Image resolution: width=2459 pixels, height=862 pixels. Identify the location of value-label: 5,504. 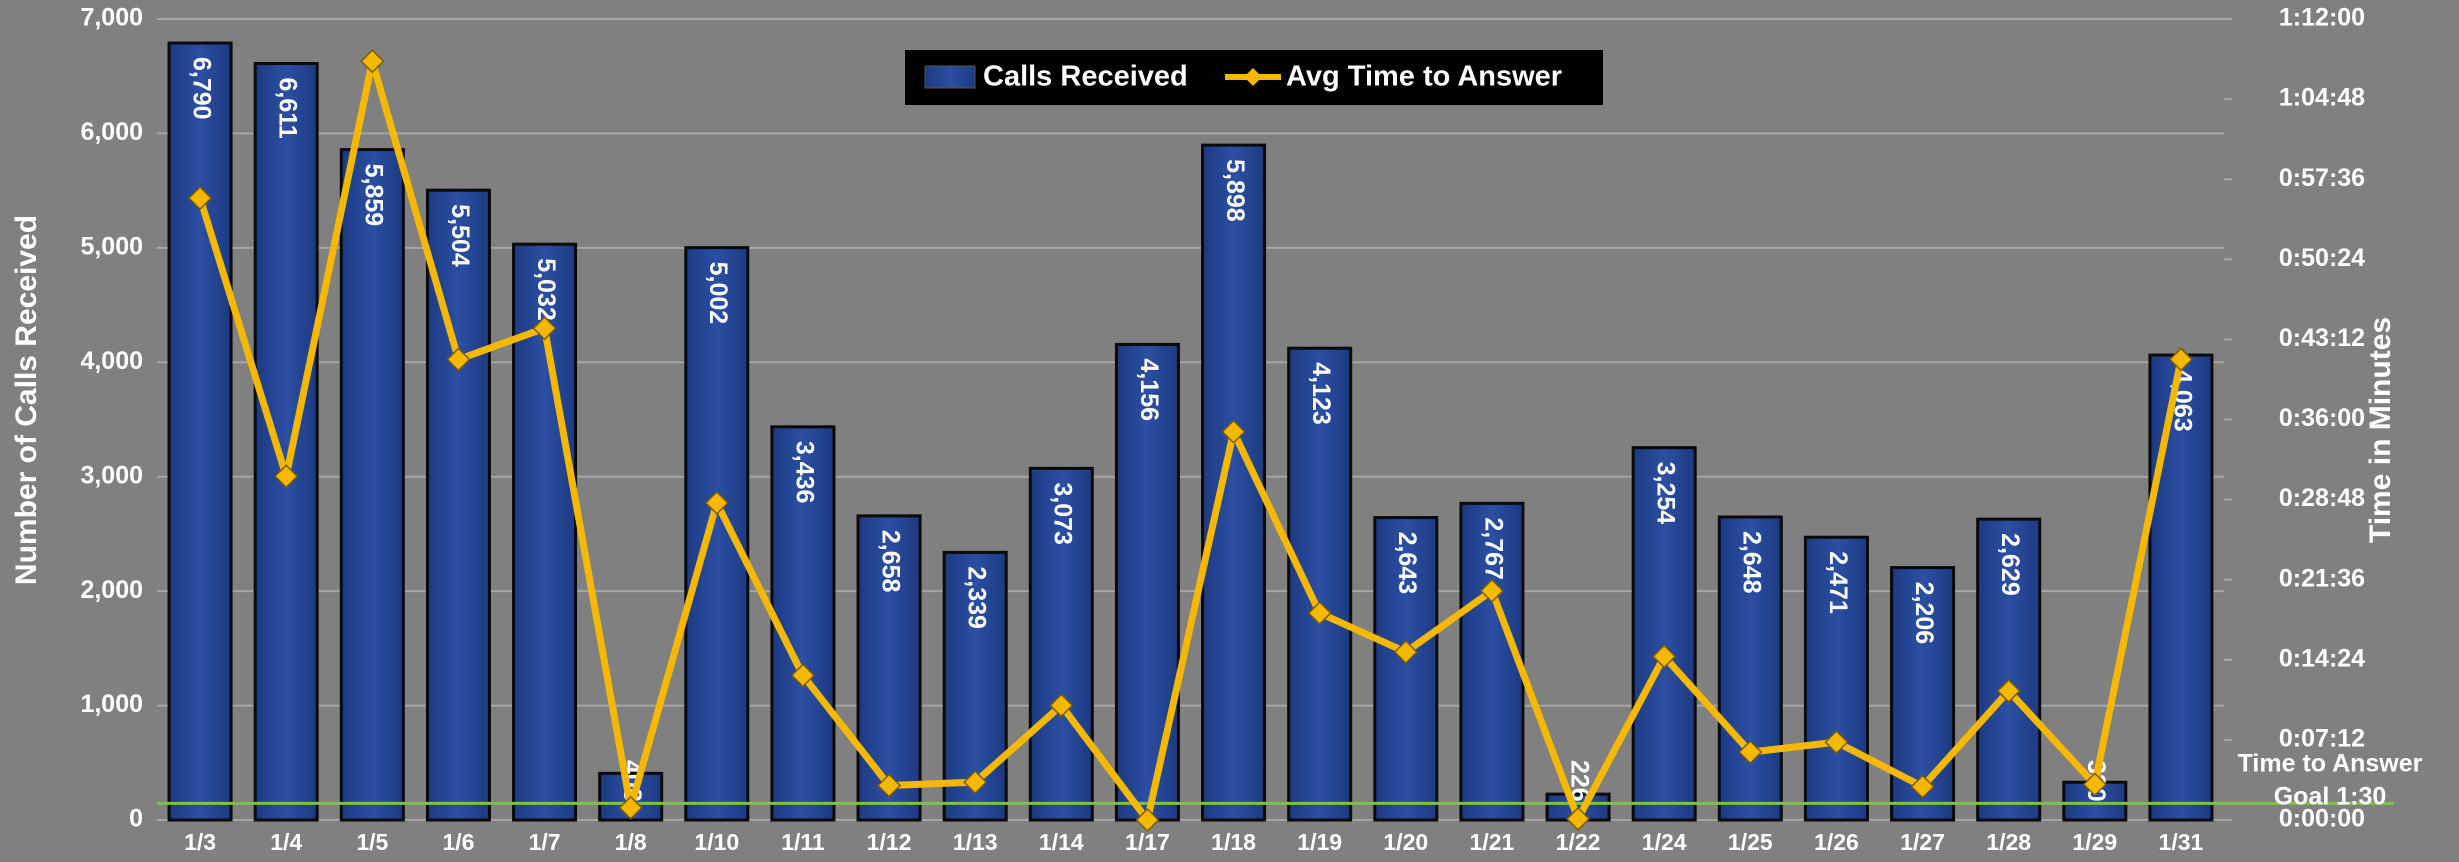
(460, 235).